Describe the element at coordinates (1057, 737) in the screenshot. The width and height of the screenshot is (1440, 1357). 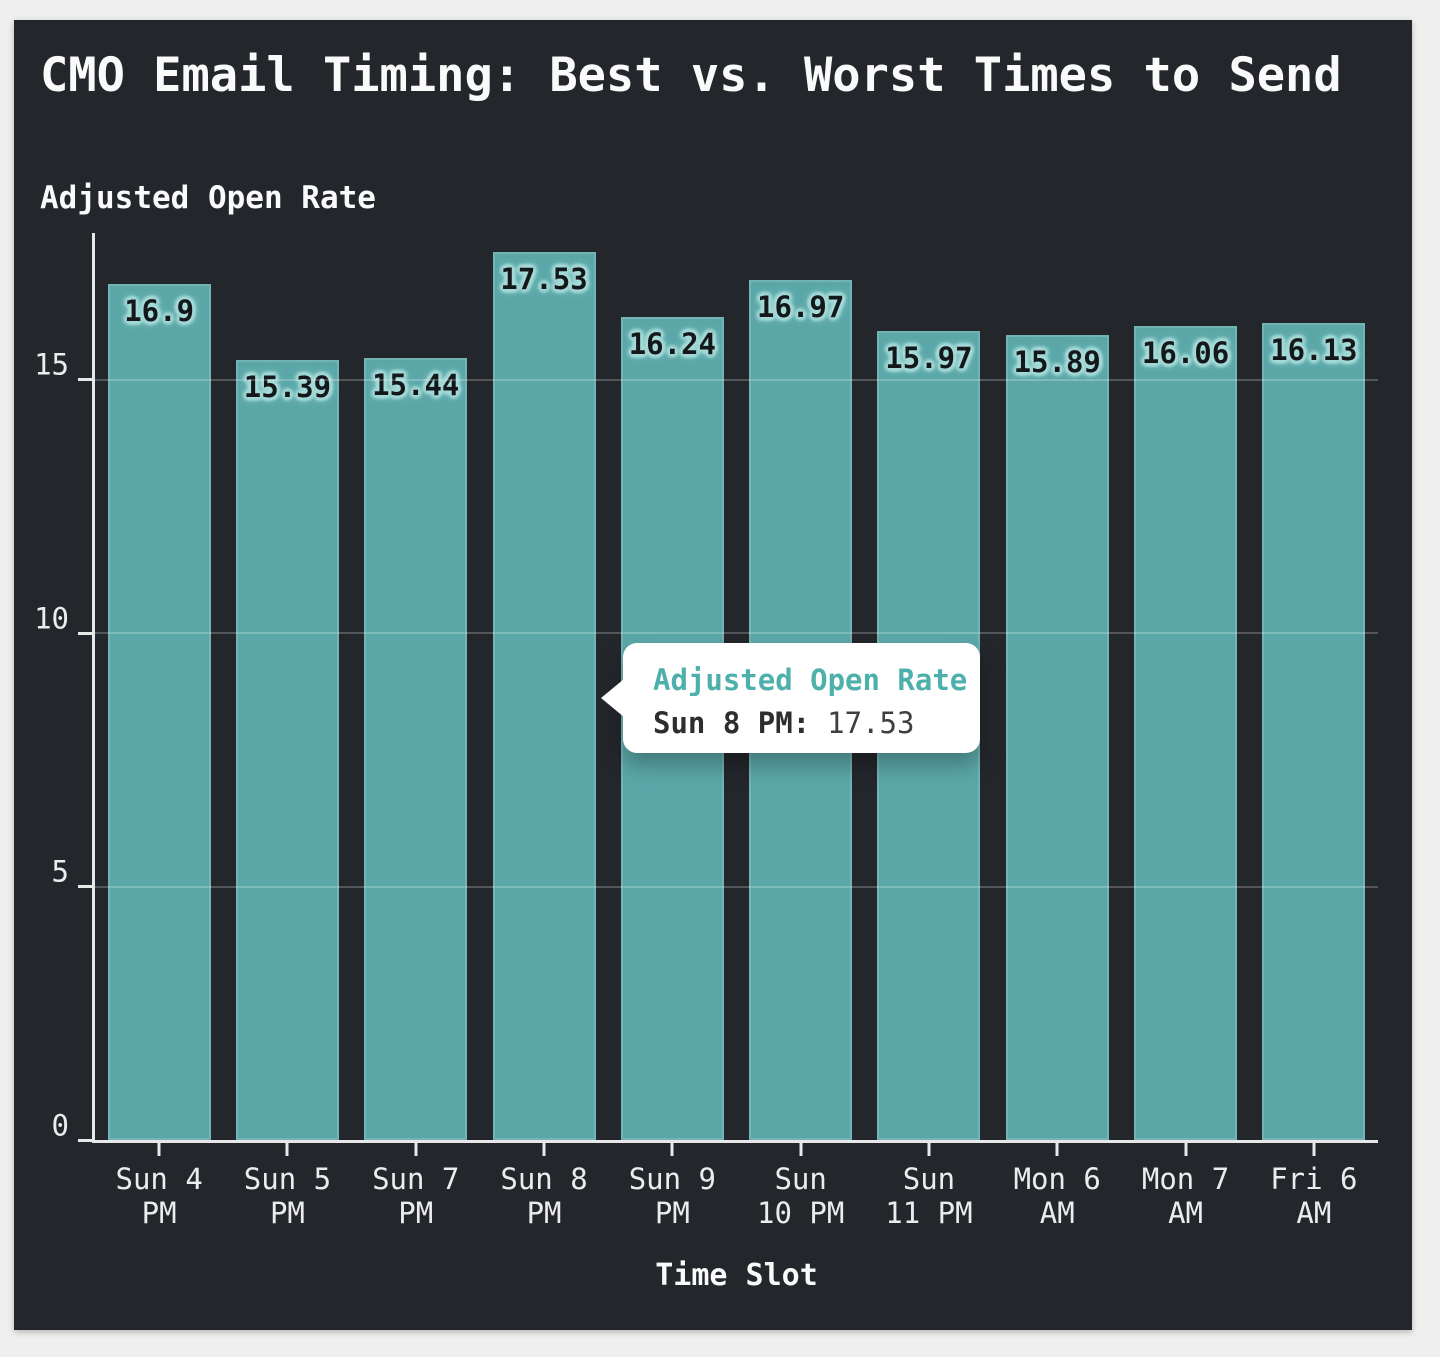
I see `bar: 15.89` at that location.